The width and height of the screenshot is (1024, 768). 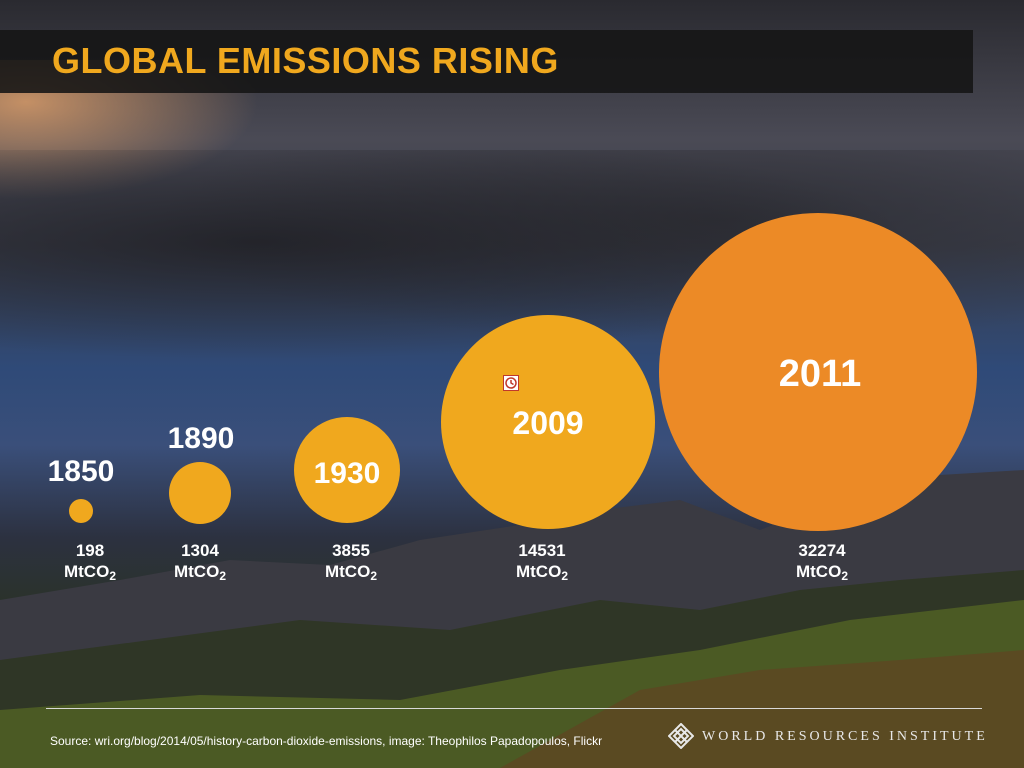 What do you see at coordinates (542, 572) in the screenshot?
I see `unit-label-2009: MtCO2` at bounding box center [542, 572].